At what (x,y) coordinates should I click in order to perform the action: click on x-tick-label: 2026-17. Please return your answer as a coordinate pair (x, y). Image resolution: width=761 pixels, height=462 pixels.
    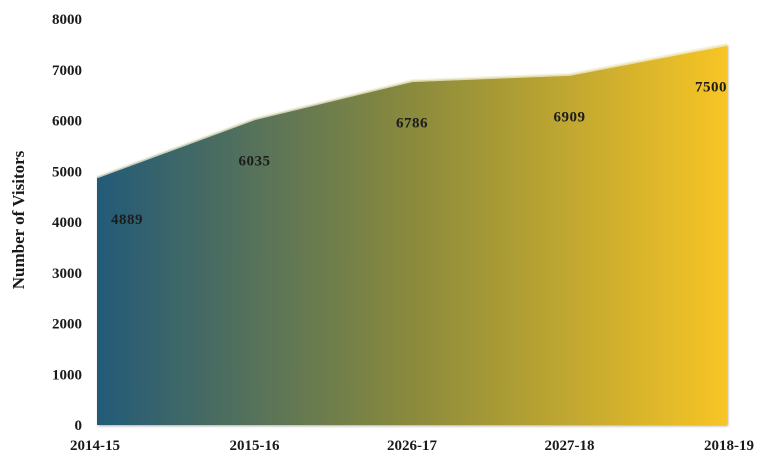
    Looking at the image, I should click on (412, 446).